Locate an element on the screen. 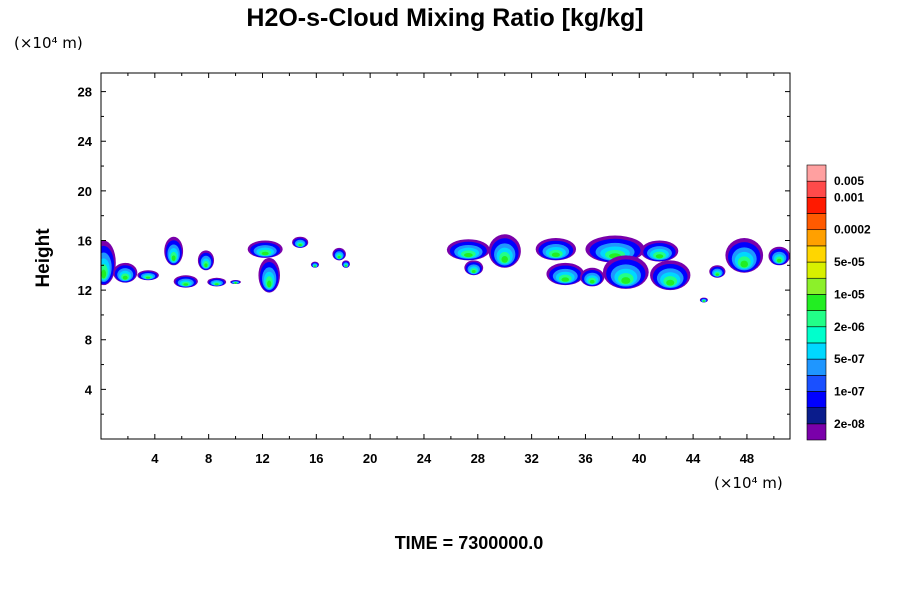  colorbar-label: 1e-07 is located at coordinates (849, 391).